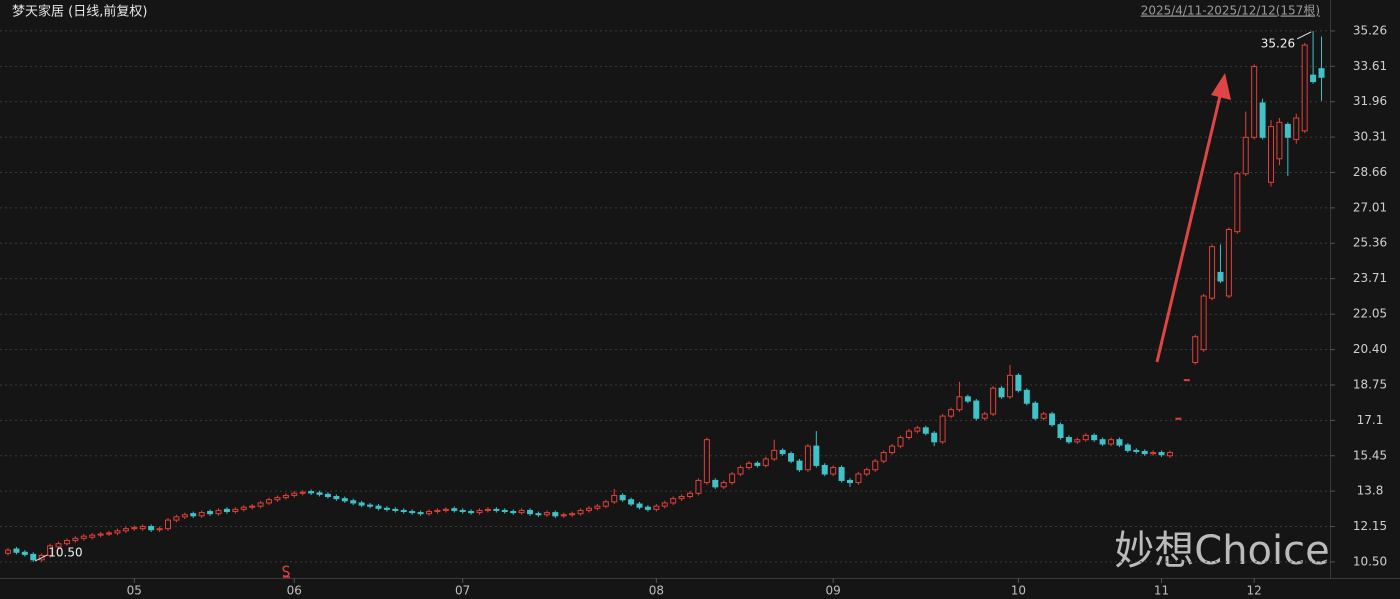  I want to click on y-tick-label: 27.01, so click(1370, 207).